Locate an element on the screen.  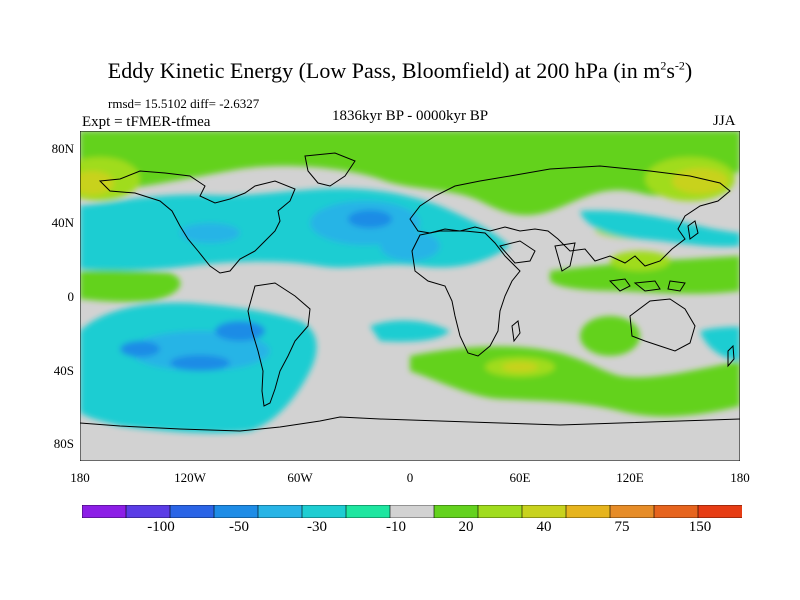
colorbar is located at coordinates (412, 511).